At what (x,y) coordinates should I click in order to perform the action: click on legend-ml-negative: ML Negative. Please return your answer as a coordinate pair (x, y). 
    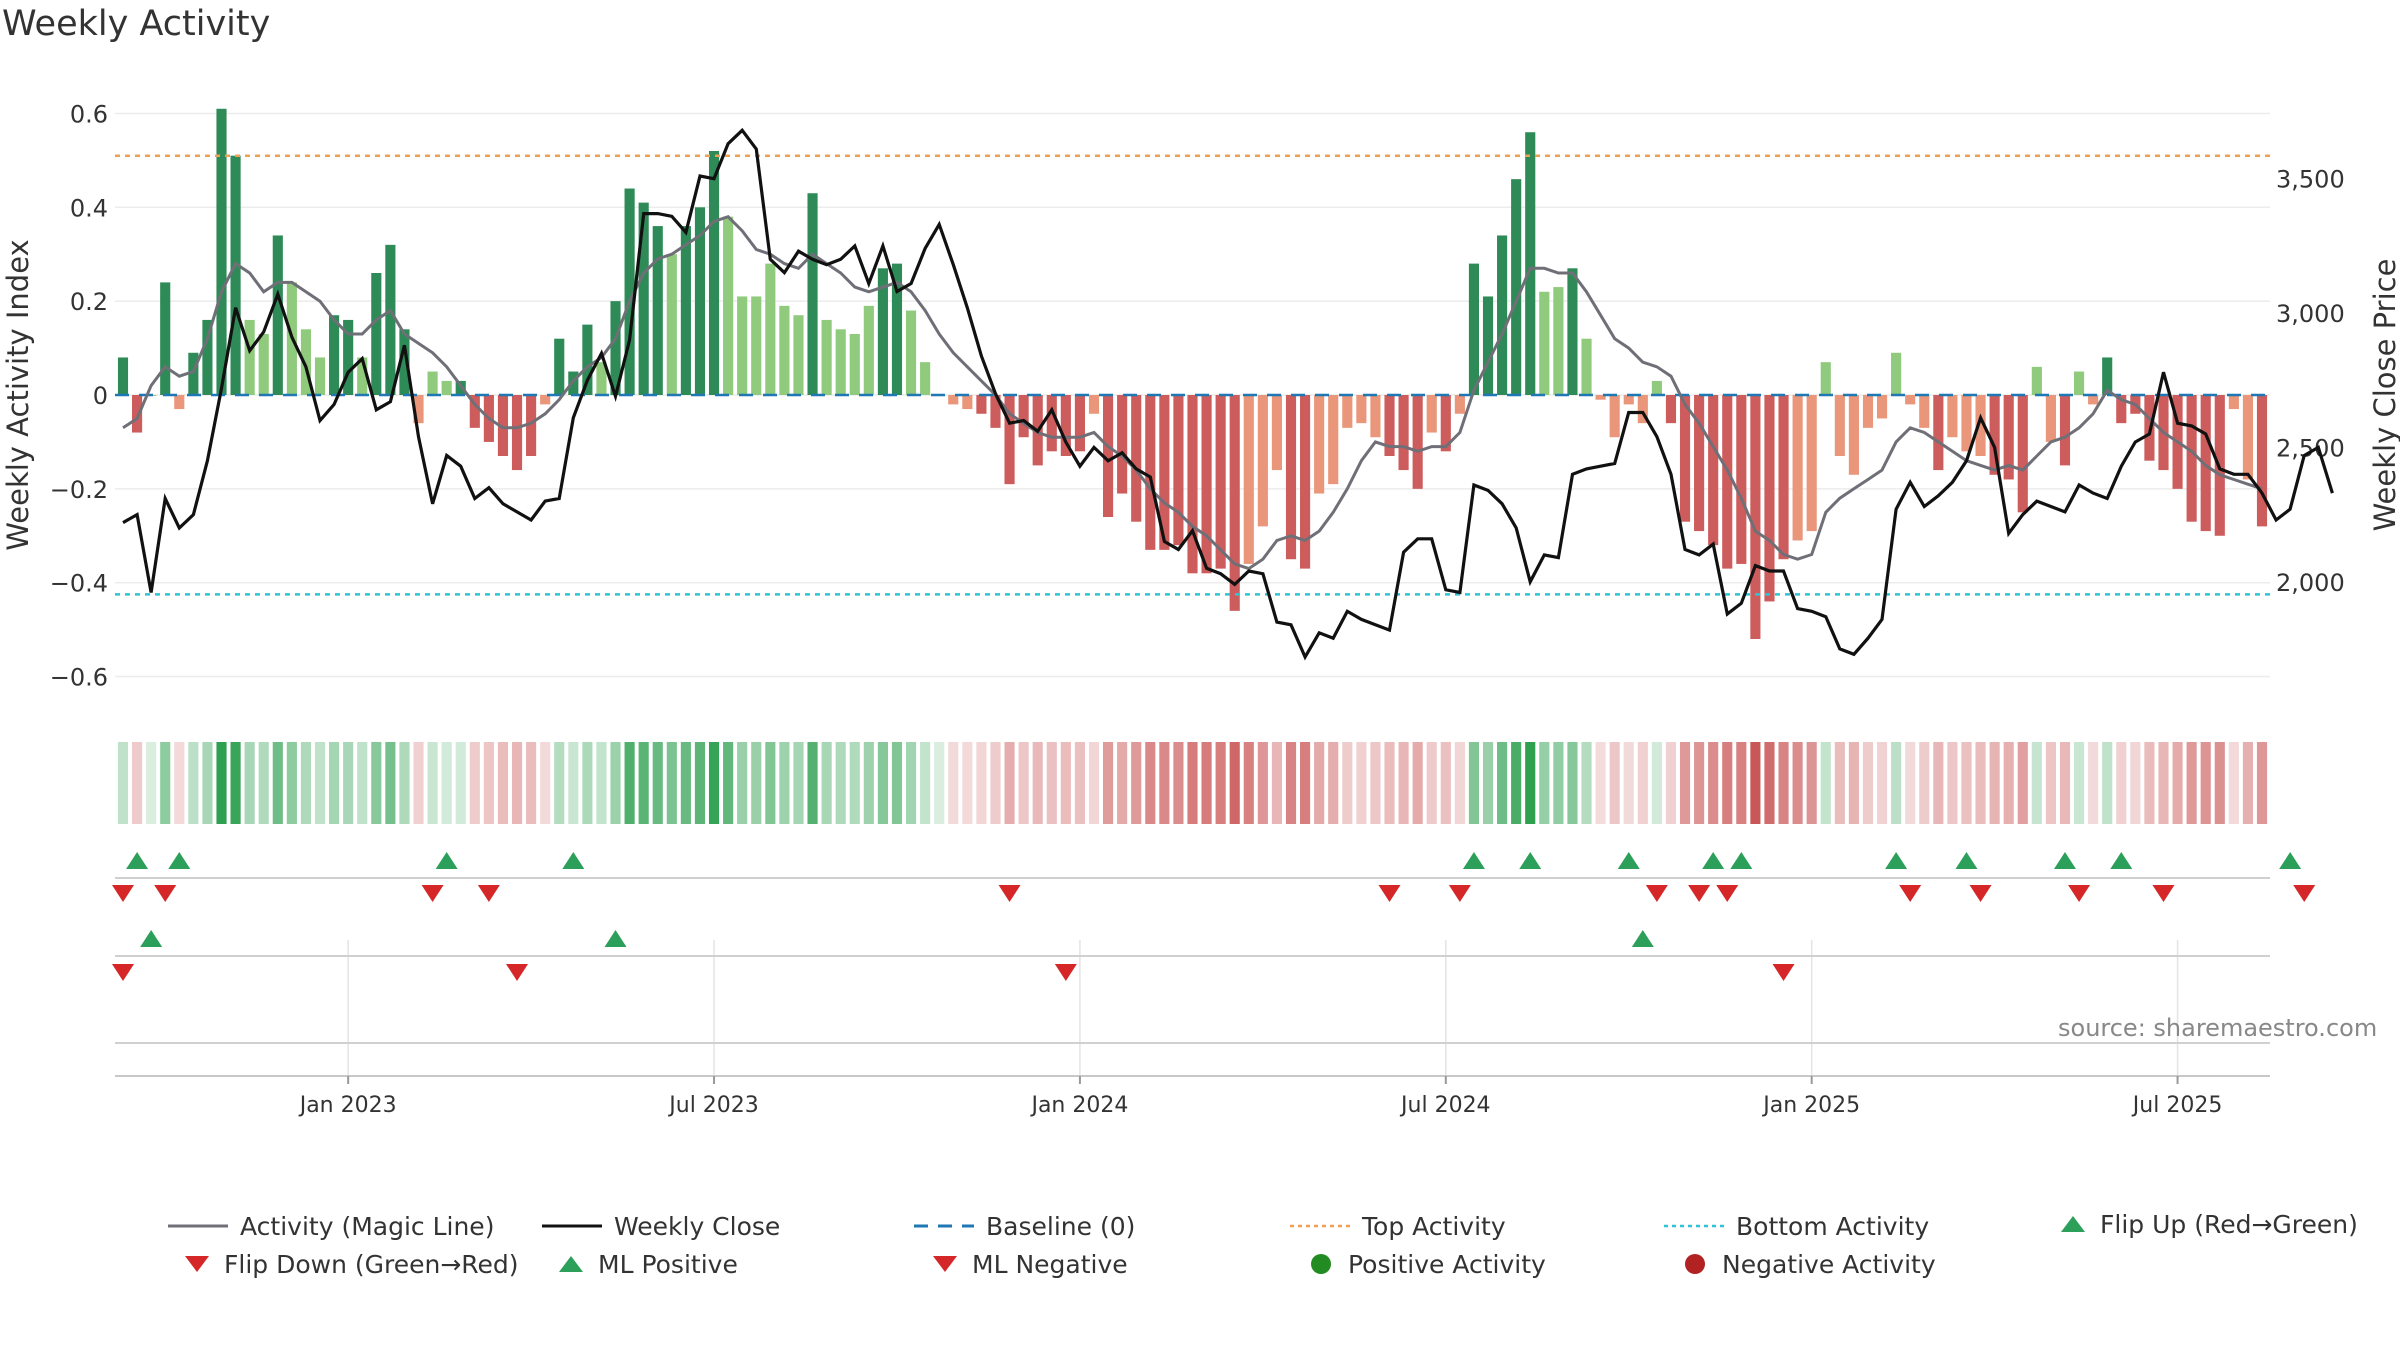
    Looking at the image, I should click on (1029, 1264).